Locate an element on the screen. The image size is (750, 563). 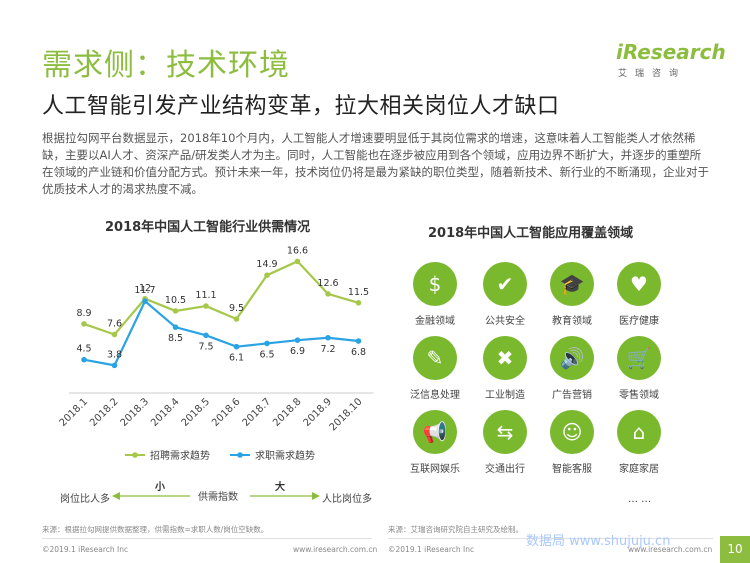
scale-middle-label: 供需指数 is located at coordinates (218, 497).